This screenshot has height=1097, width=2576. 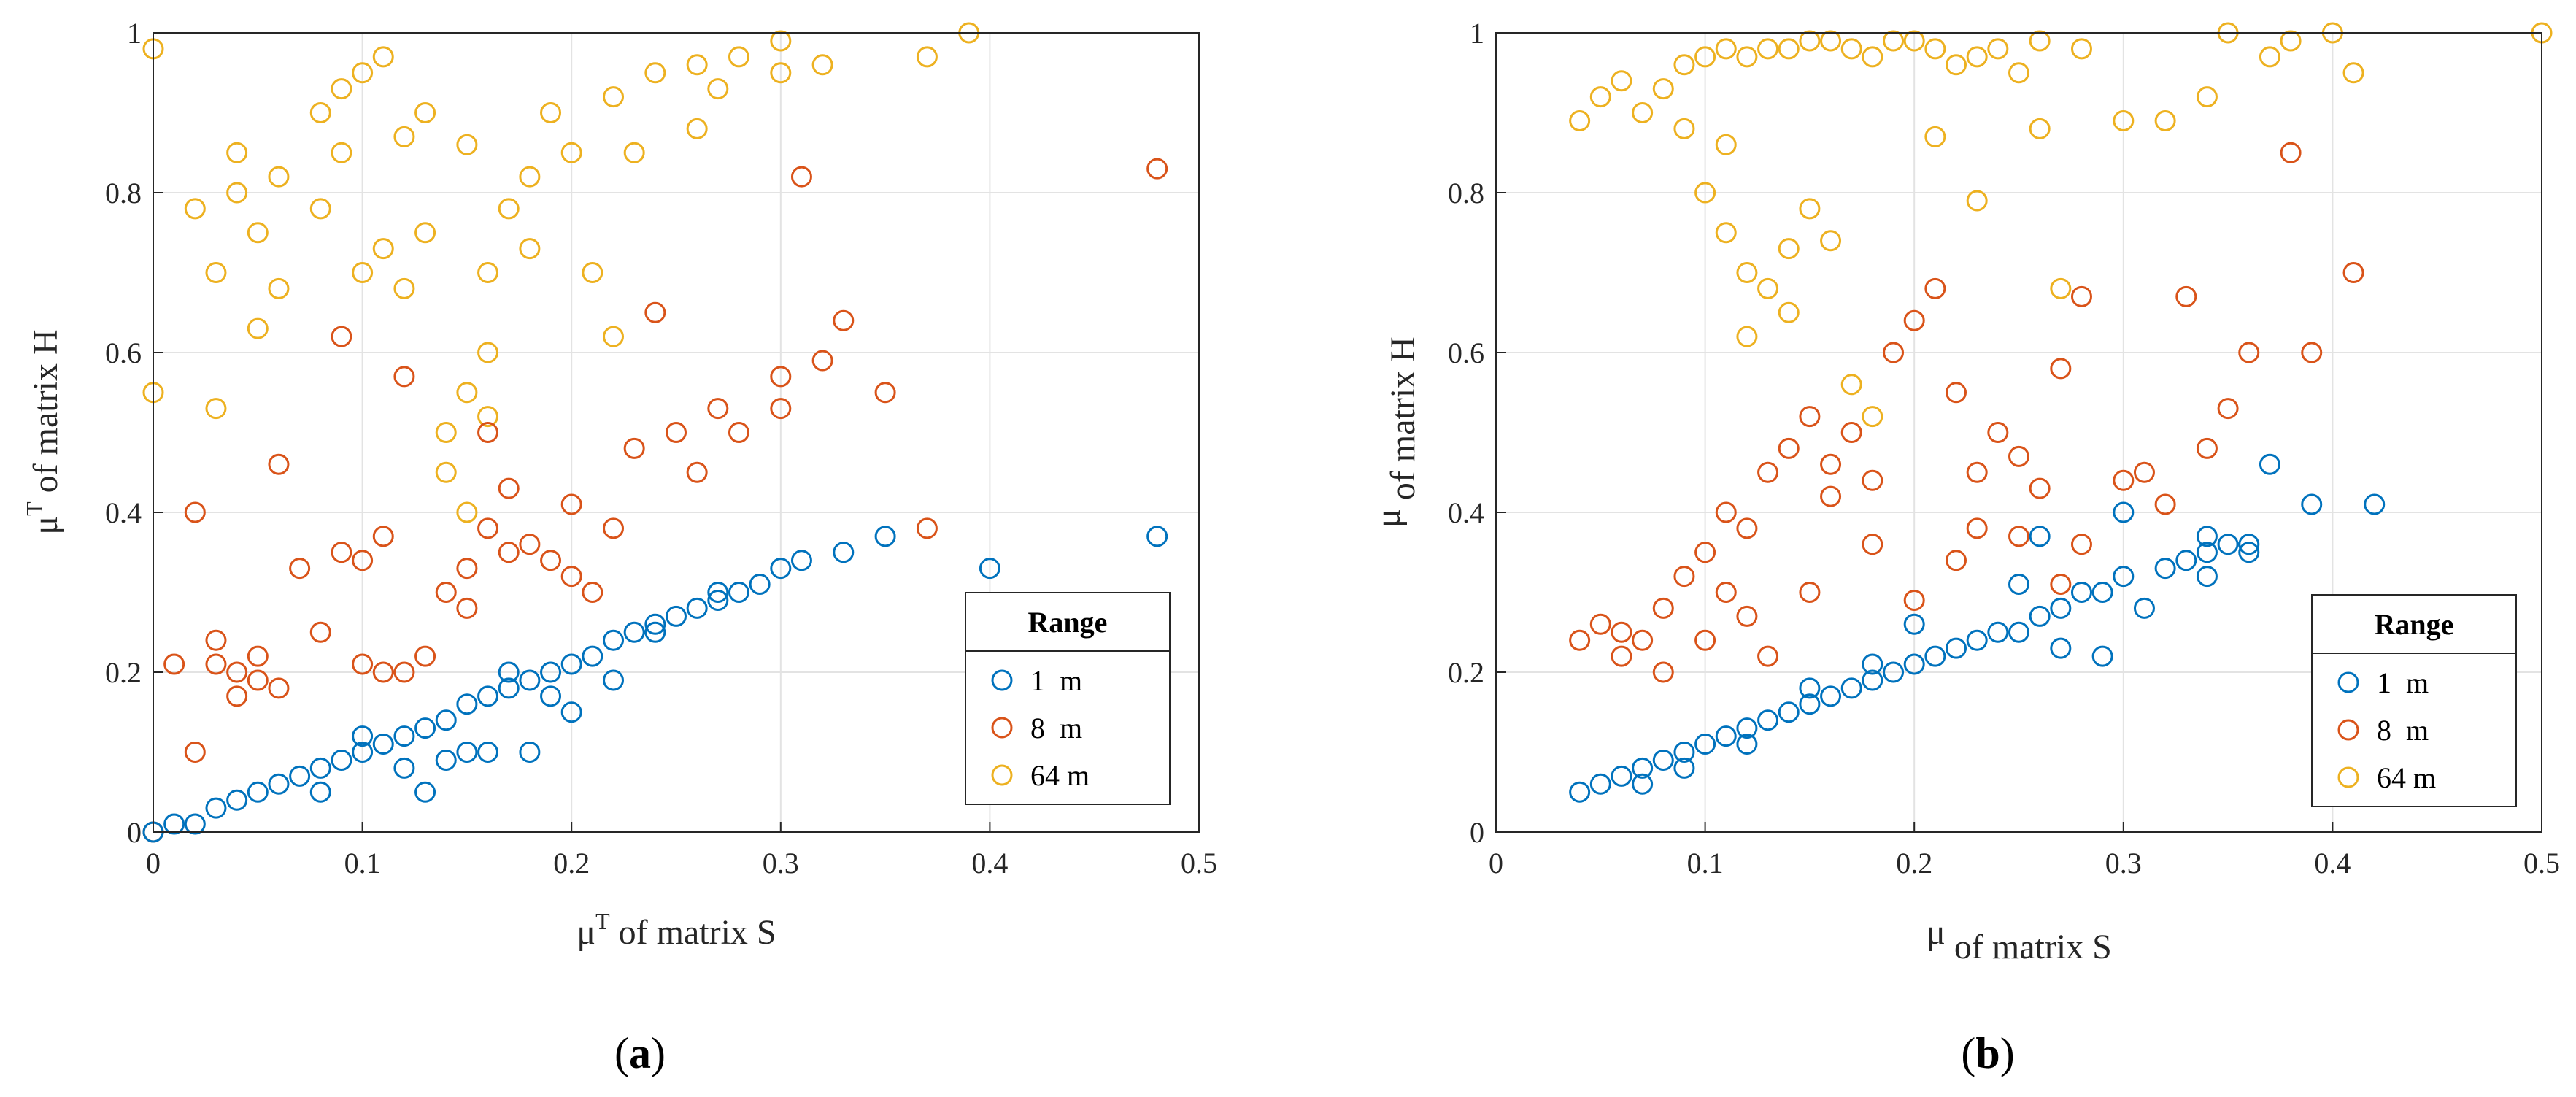 What do you see at coordinates (1496, 863) in the screenshot?
I see `x-tick-label-b: 0` at bounding box center [1496, 863].